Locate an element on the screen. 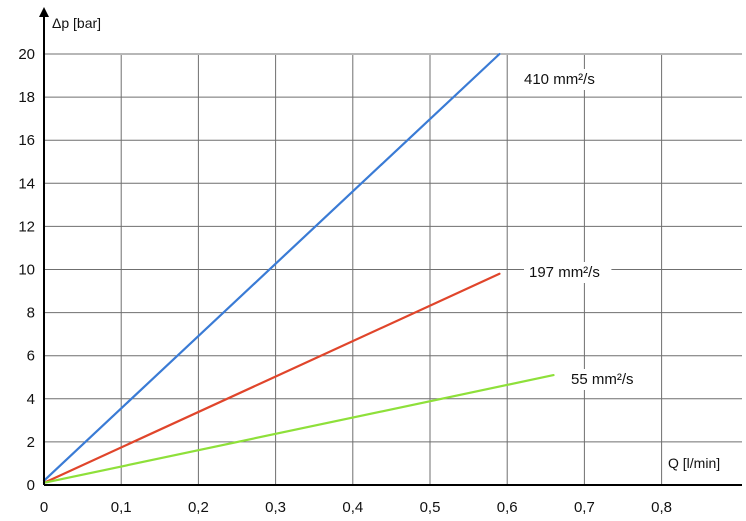 The image size is (746, 521). y-tick-label: 16 is located at coordinates (26, 140).